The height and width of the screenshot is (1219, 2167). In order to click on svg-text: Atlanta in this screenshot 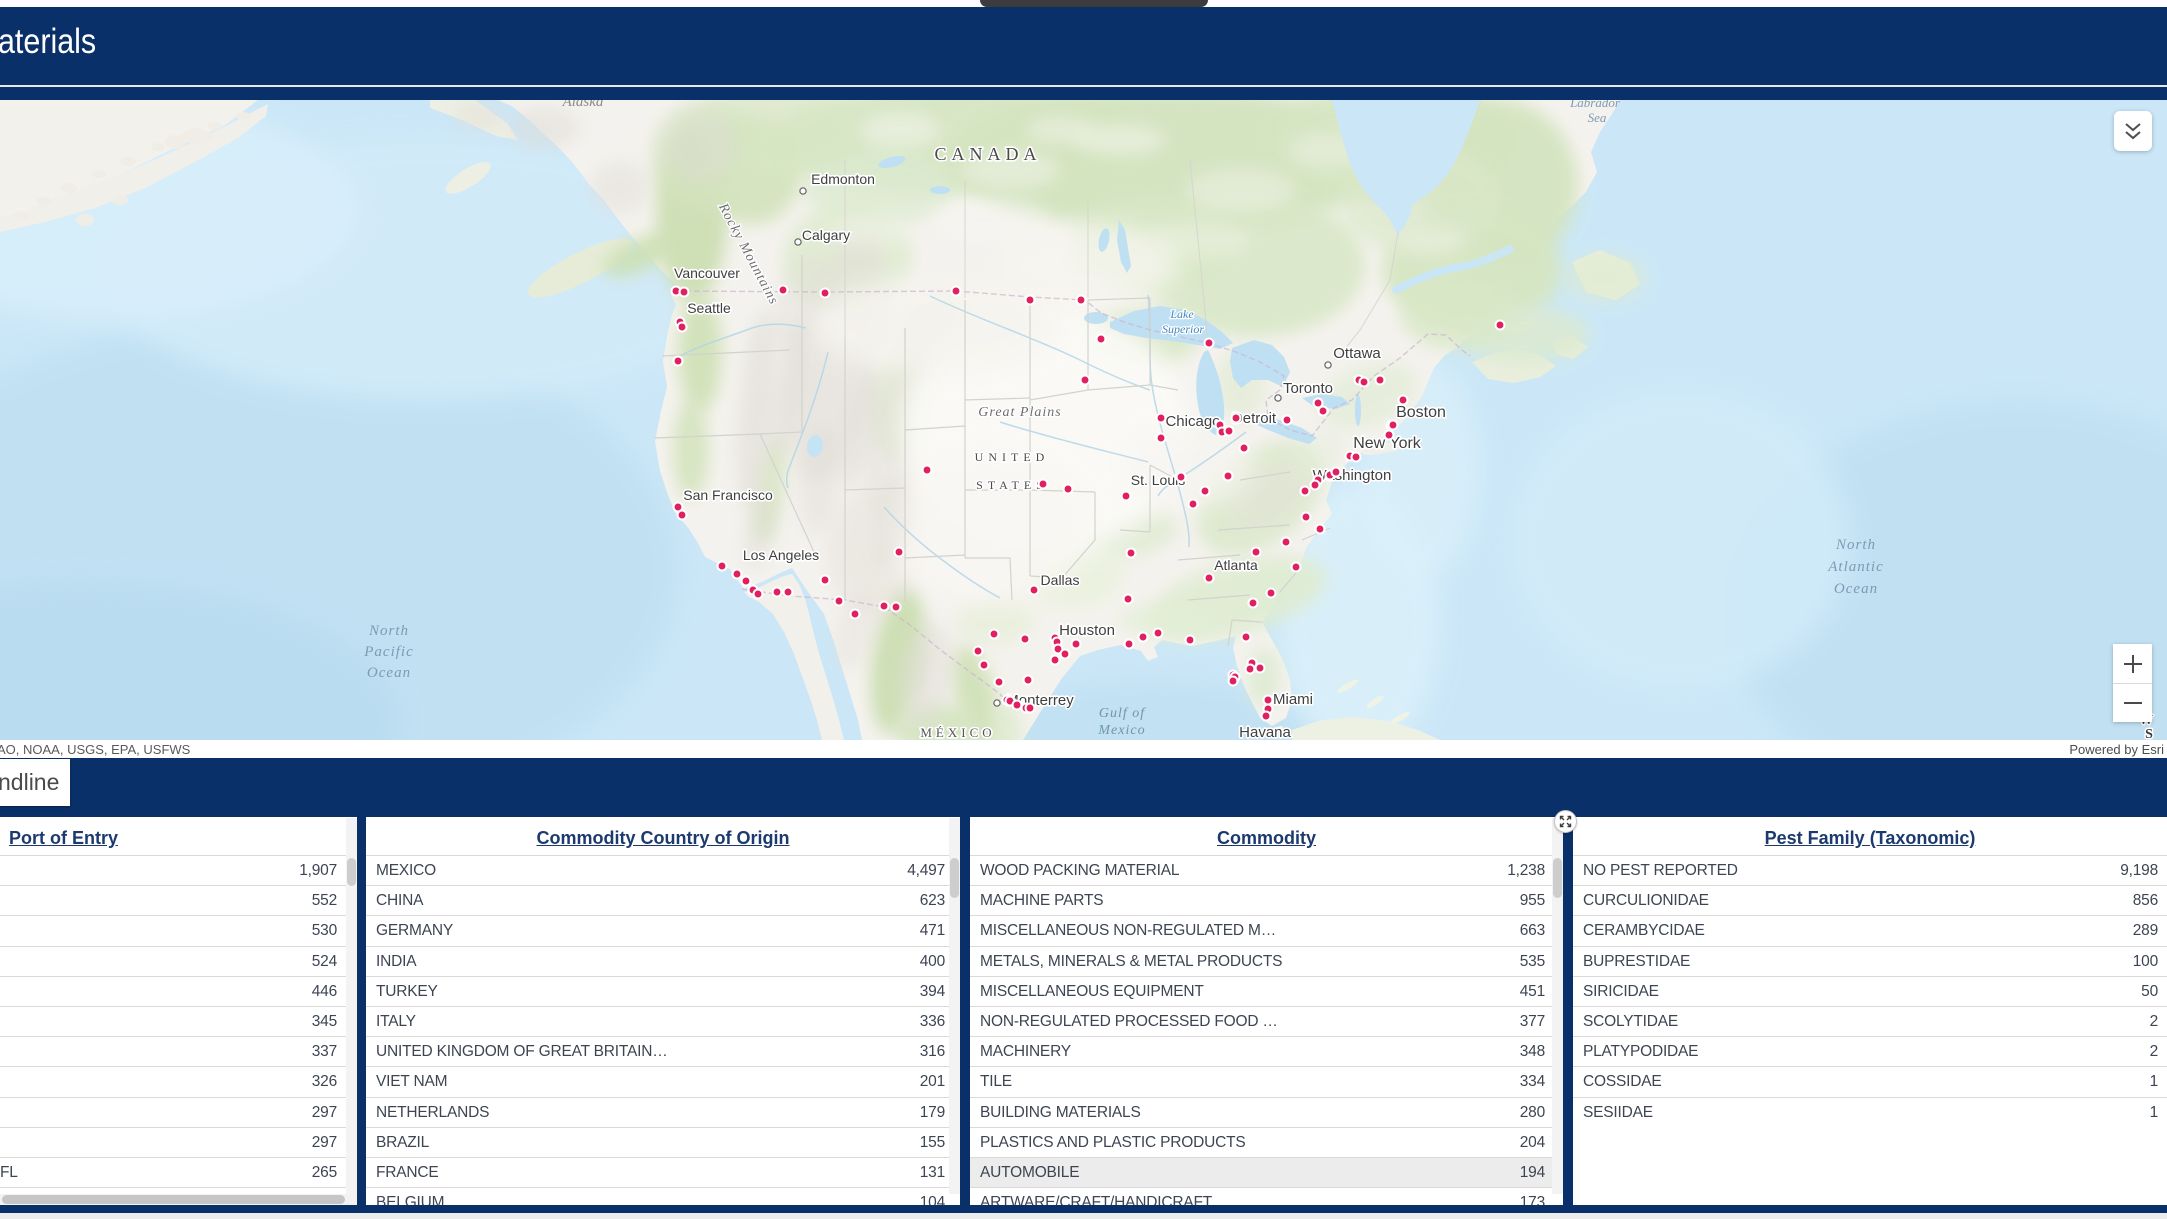, I will do `click(1236, 565)`.